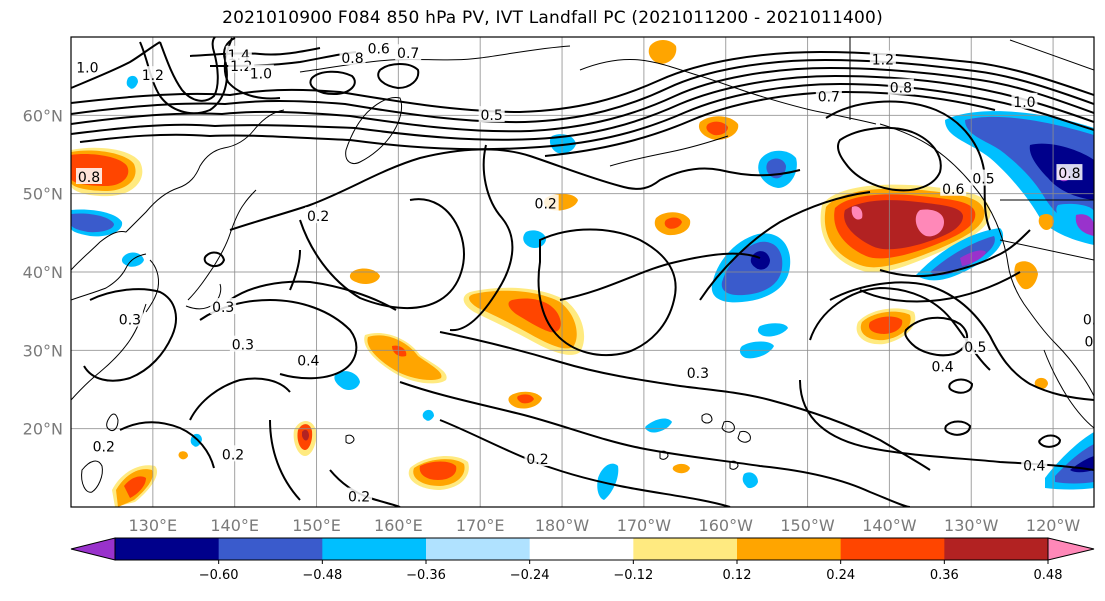  Describe the element at coordinates (1053, 525) in the screenshot. I see `lon-label-11: 120°W` at that location.